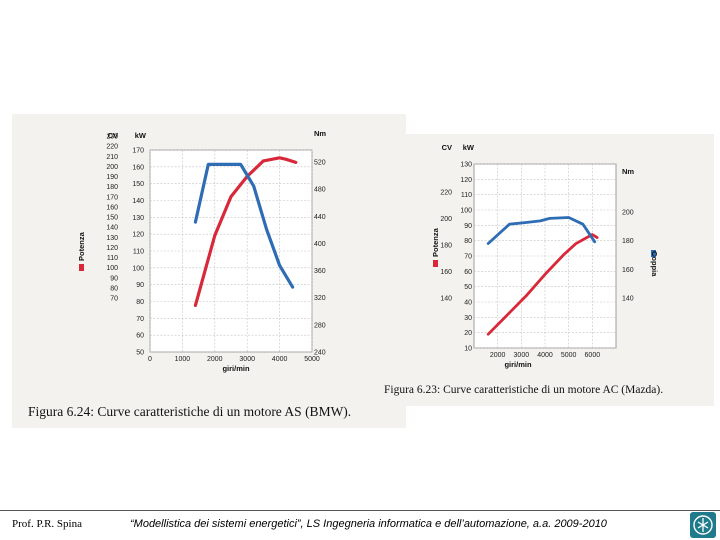 Image resolution: width=720 pixels, height=540 pixels. What do you see at coordinates (468, 349) in the screenshot?
I see `kw-tick-label: 10` at bounding box center [468, 349].